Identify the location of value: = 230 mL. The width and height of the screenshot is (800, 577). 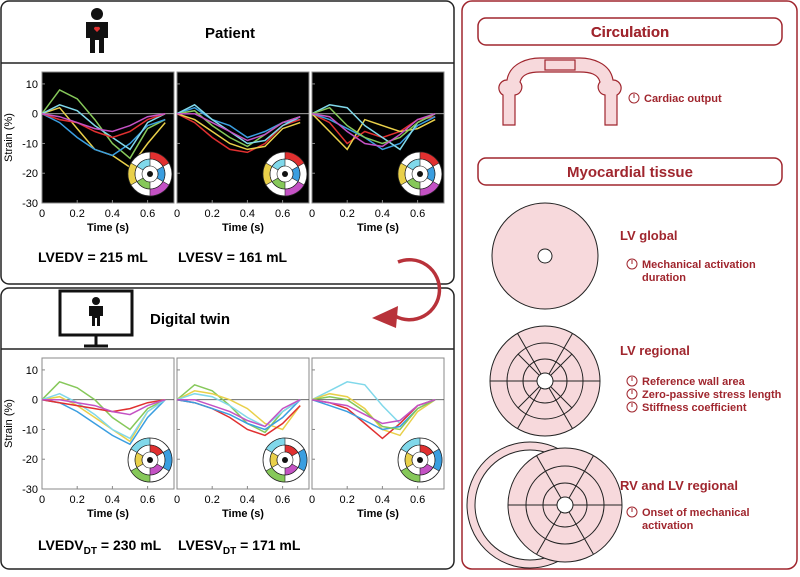
(129, 545).